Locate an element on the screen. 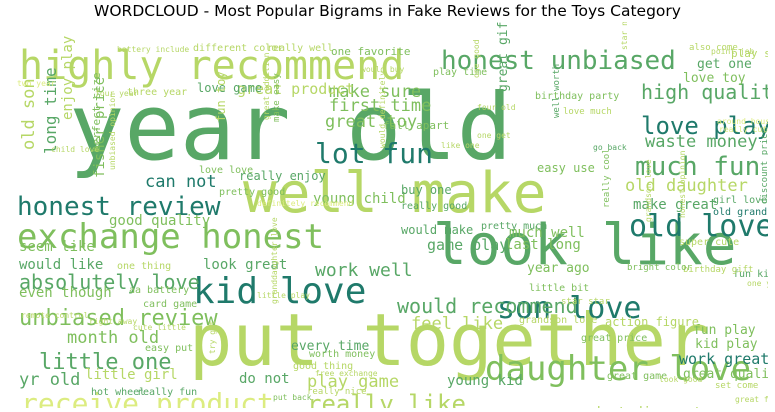  word-battery-include: battery include is located at coordinates (153, 49).